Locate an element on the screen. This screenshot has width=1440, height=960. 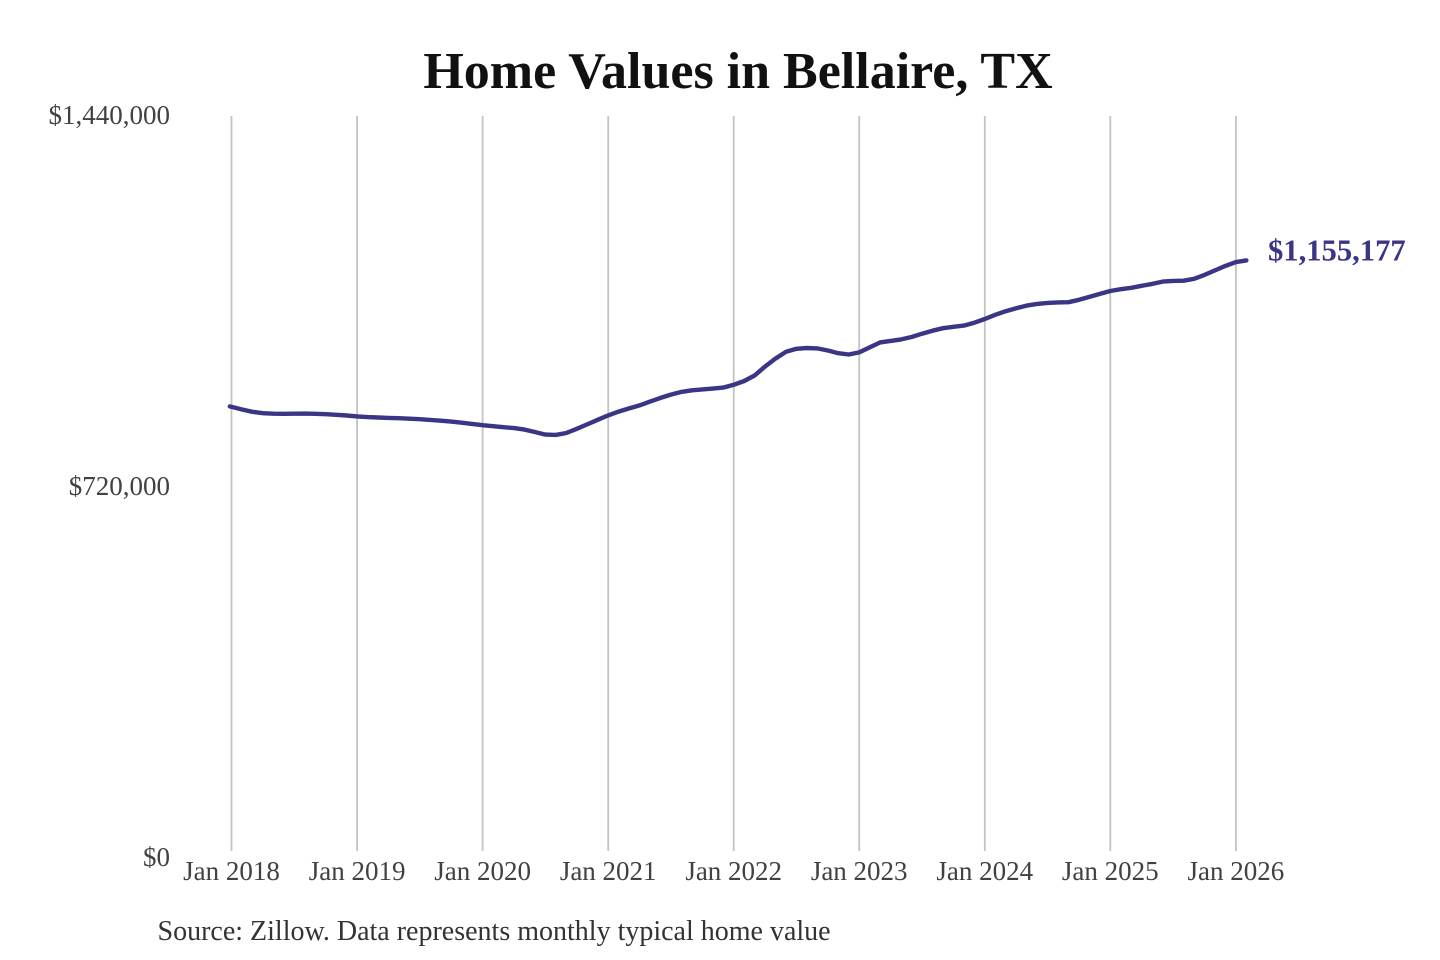
svg-text: Jan 2023 is located at coordinates (859, 871).